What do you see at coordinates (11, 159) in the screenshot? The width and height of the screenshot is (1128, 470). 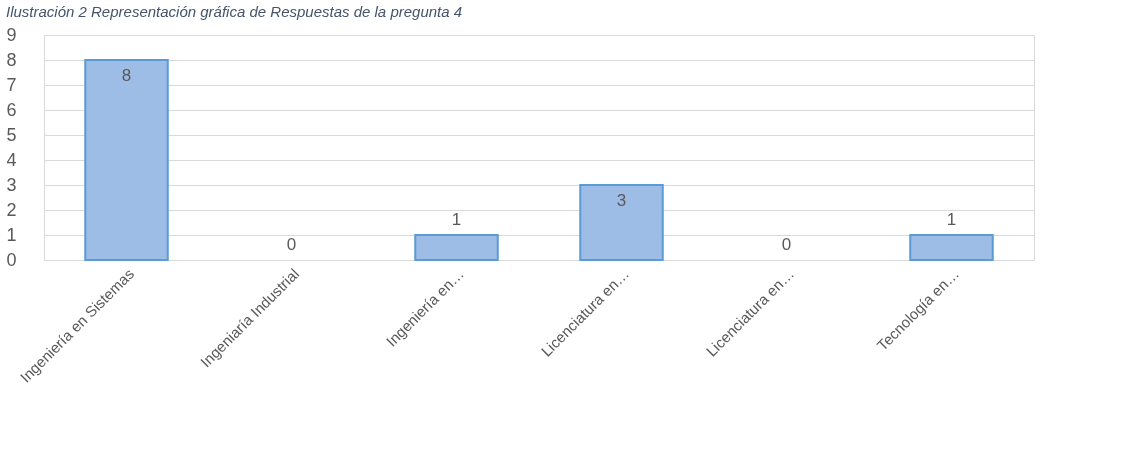 I see `y-tick-label: 4` at bounding box center [11, 159].